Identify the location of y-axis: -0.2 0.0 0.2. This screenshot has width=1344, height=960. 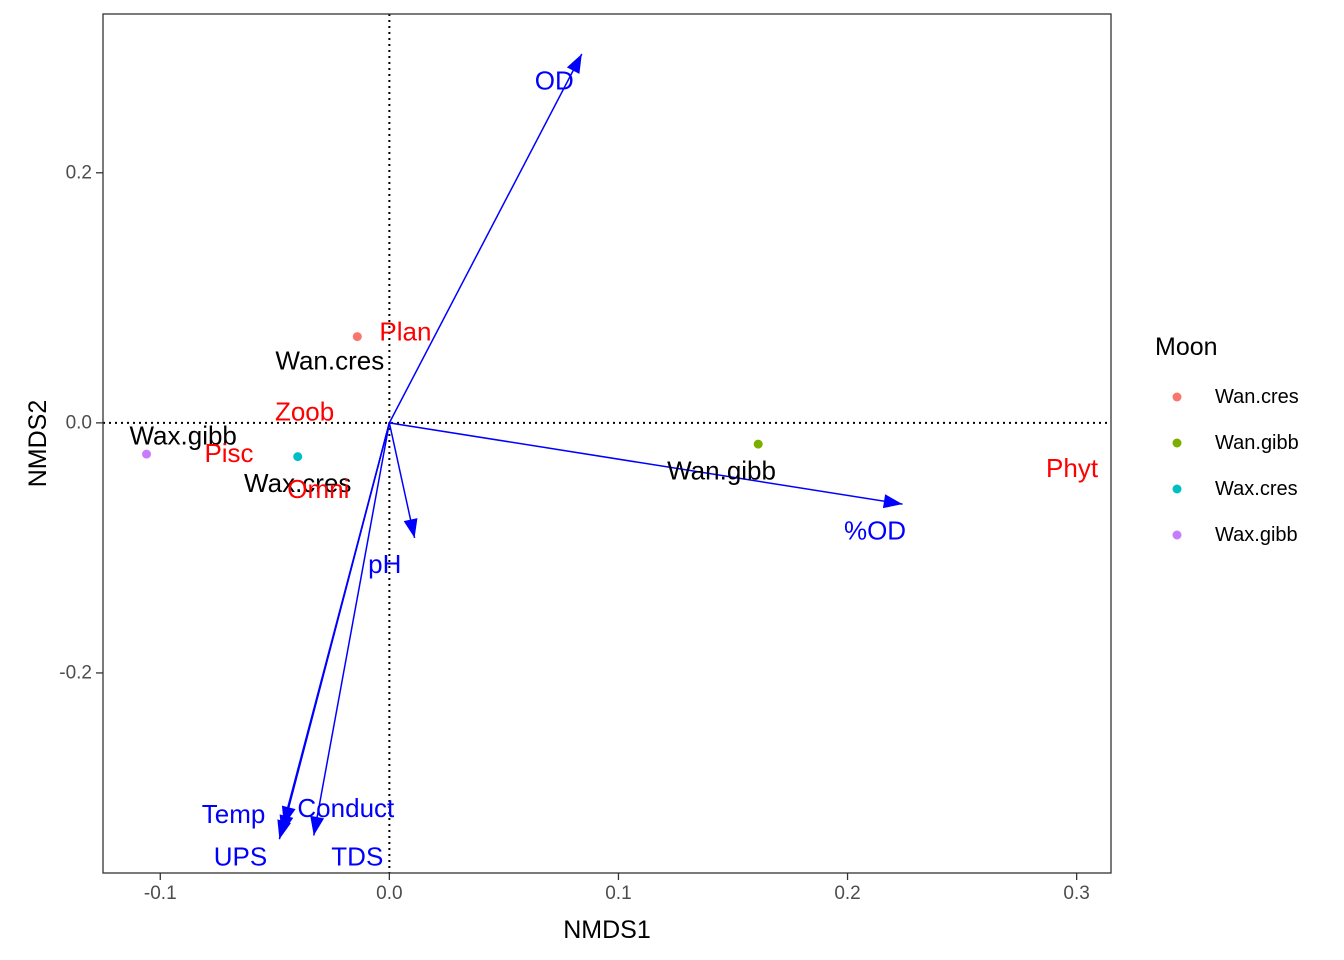
(81, 422).